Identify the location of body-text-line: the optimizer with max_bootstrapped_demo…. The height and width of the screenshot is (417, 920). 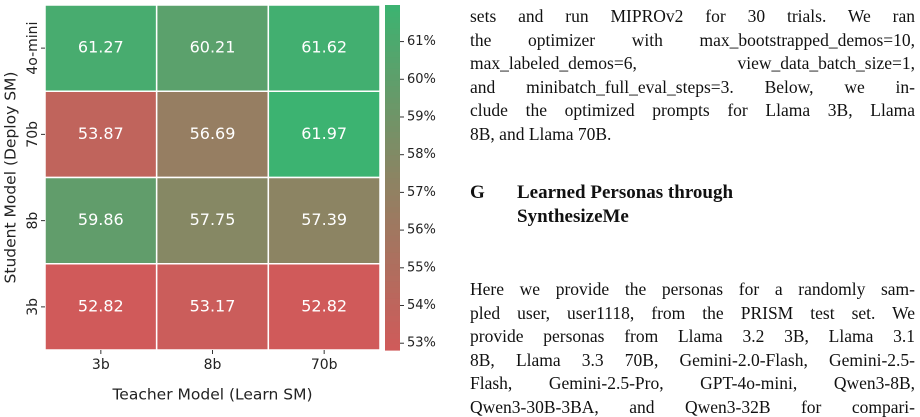
(692, 39).